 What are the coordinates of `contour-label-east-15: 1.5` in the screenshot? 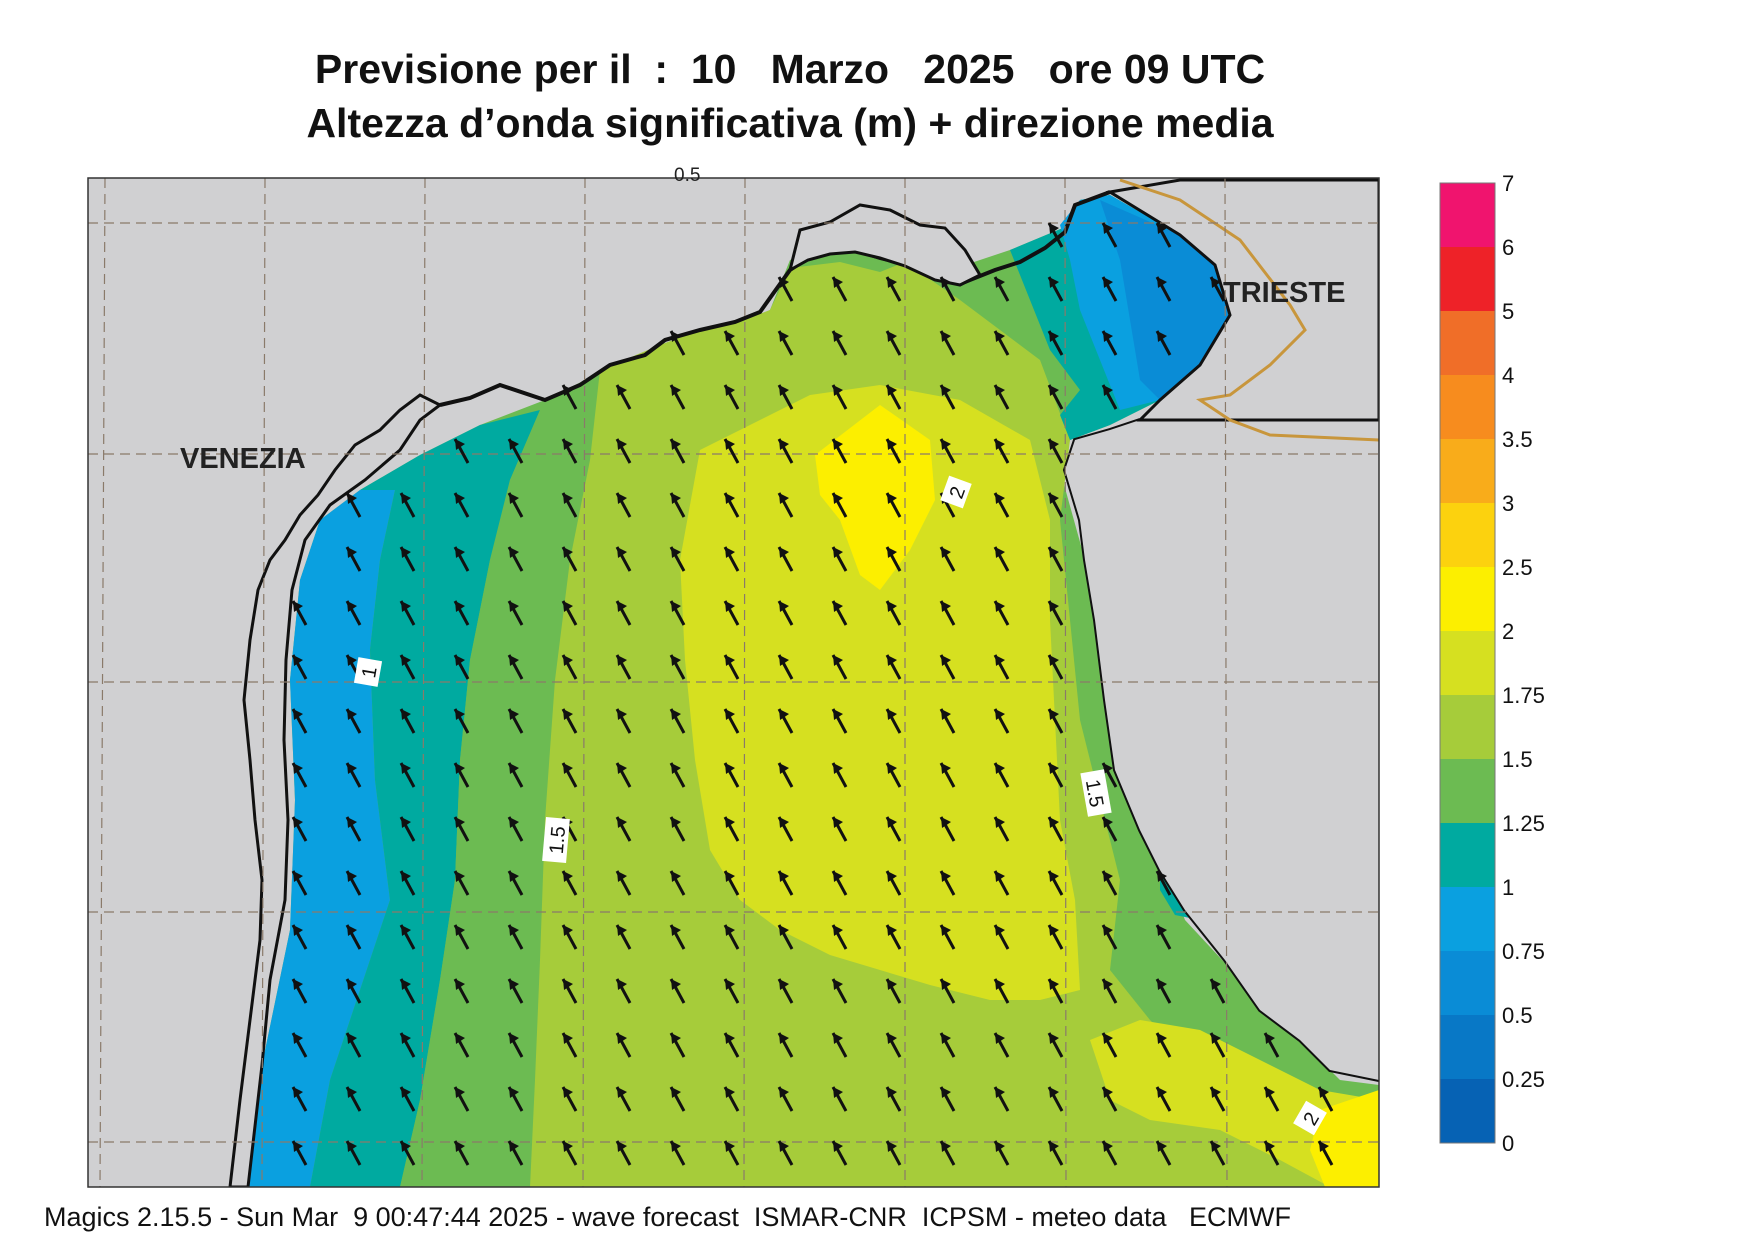 It's located at (1096, 793).